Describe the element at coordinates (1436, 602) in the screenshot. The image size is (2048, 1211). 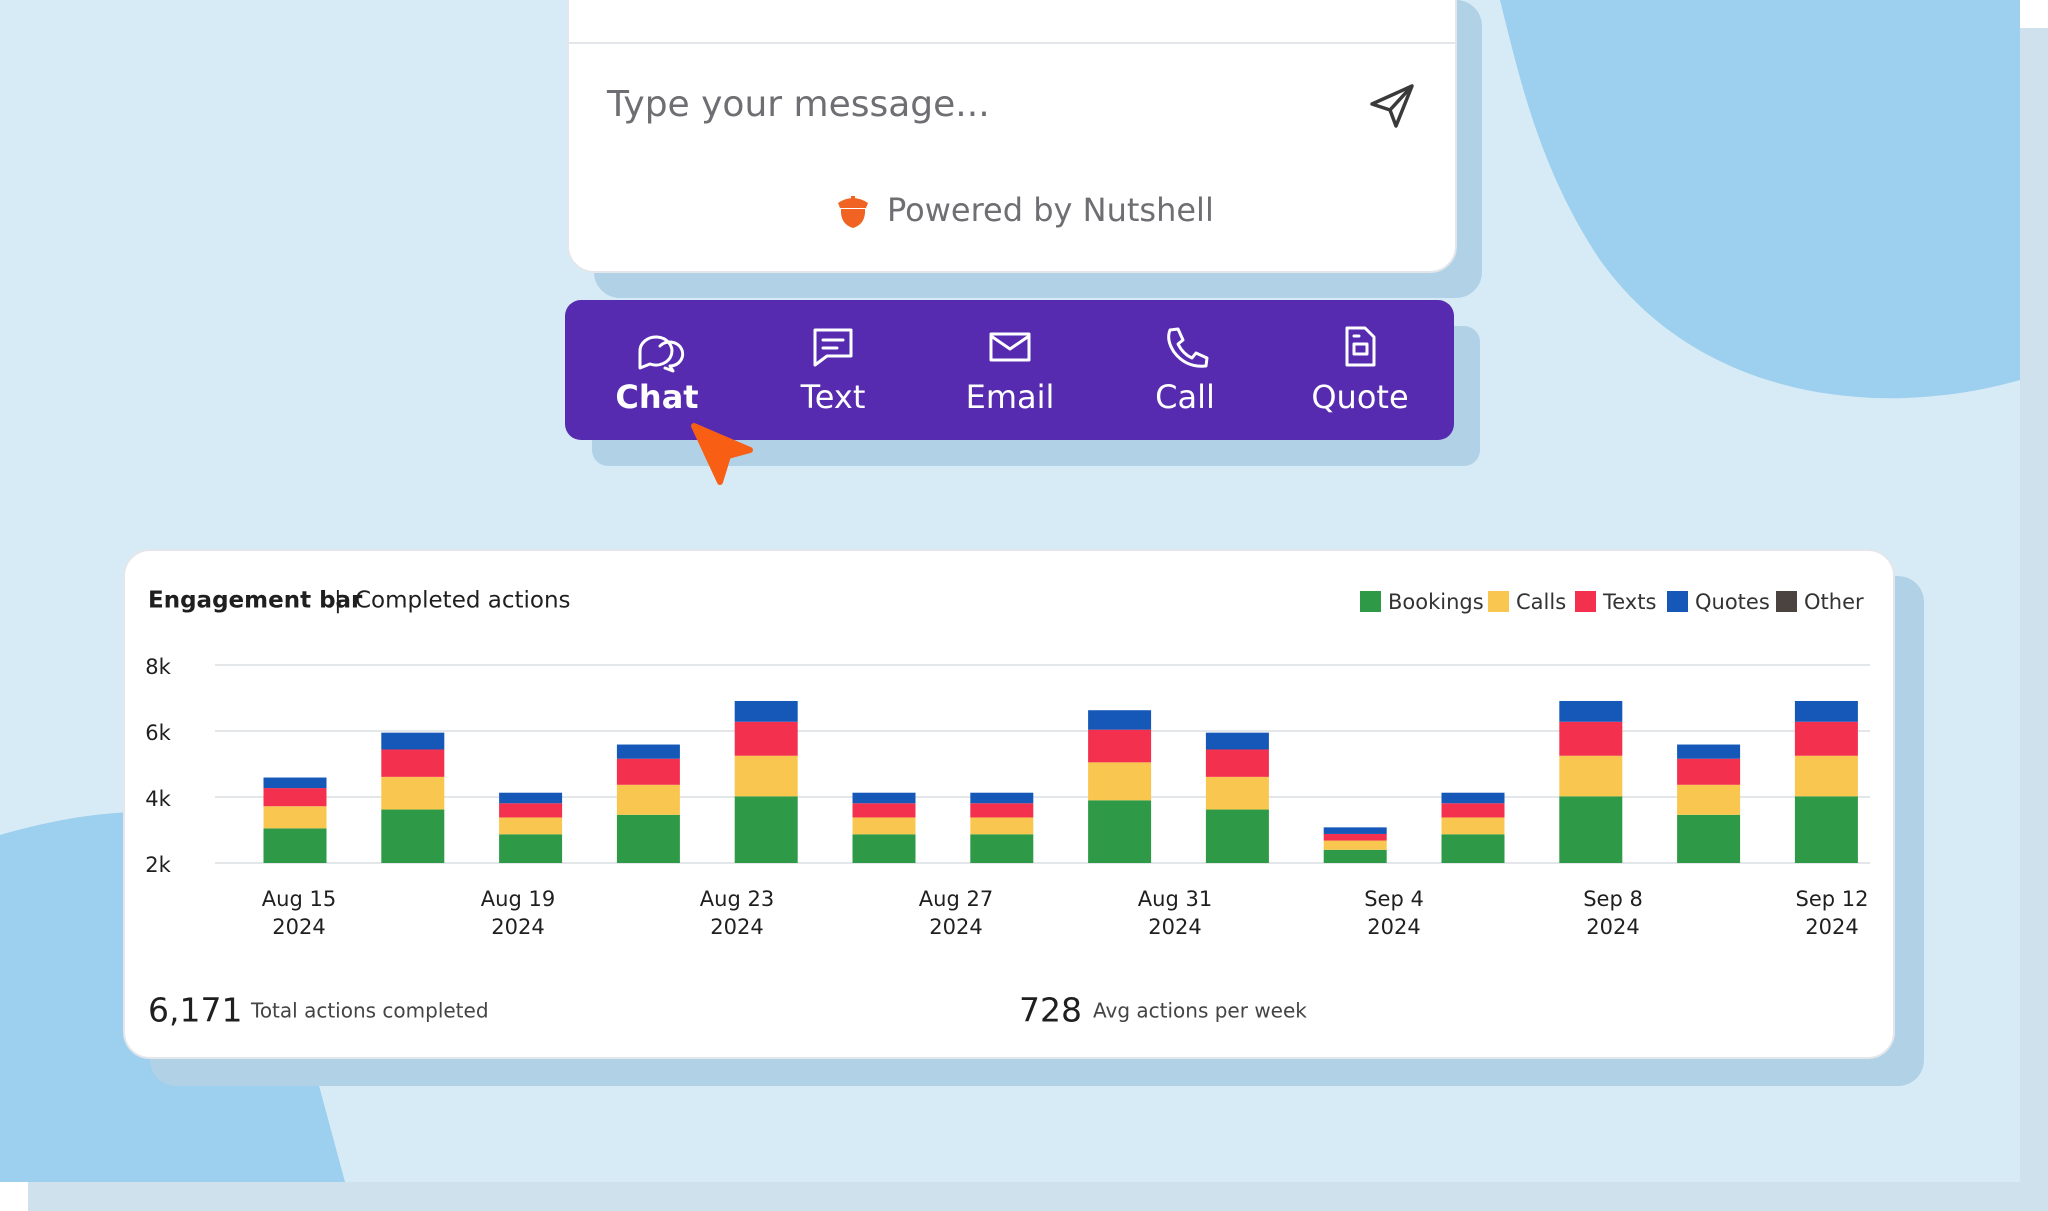
I see `legend-label: Bookings` at that location.